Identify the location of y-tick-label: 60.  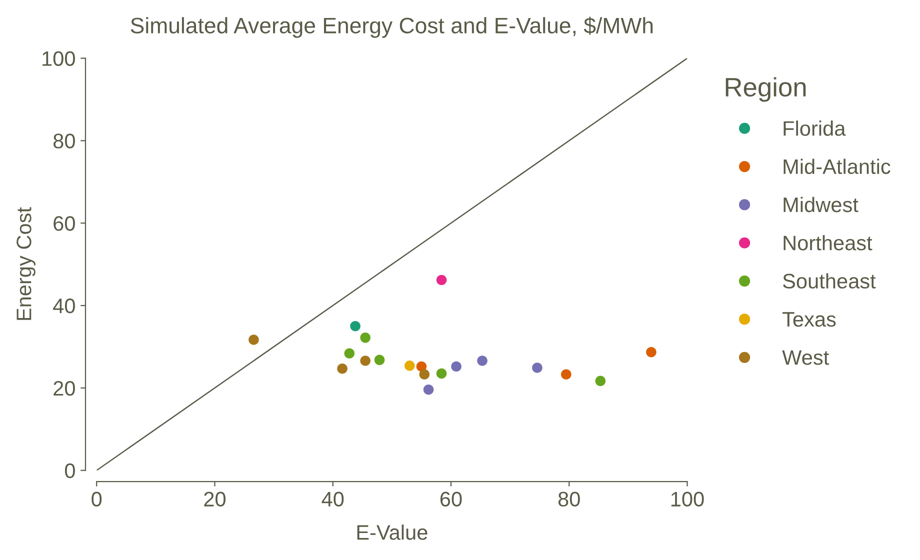
(64, 223).